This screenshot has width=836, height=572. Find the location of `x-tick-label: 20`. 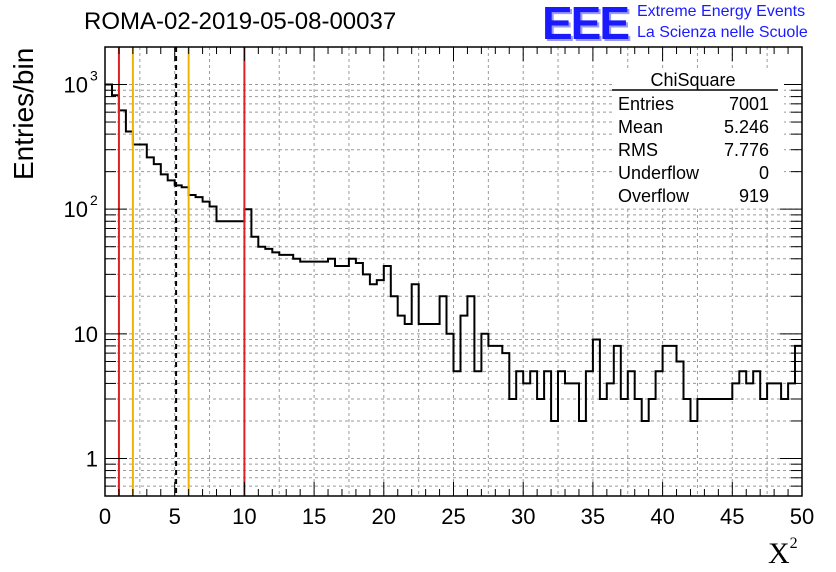

x-tick-label: 20 is located at coordinates (384, 516).